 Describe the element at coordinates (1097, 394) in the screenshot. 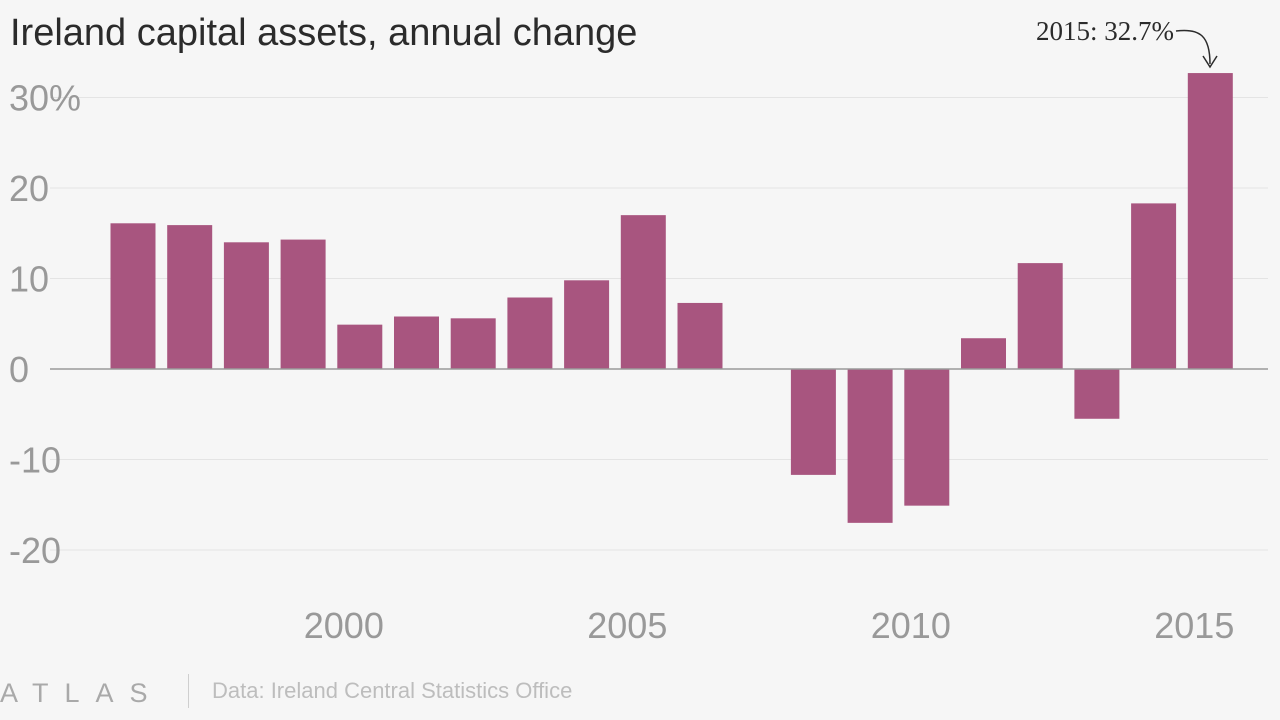

I see `bar-2013` at that location.